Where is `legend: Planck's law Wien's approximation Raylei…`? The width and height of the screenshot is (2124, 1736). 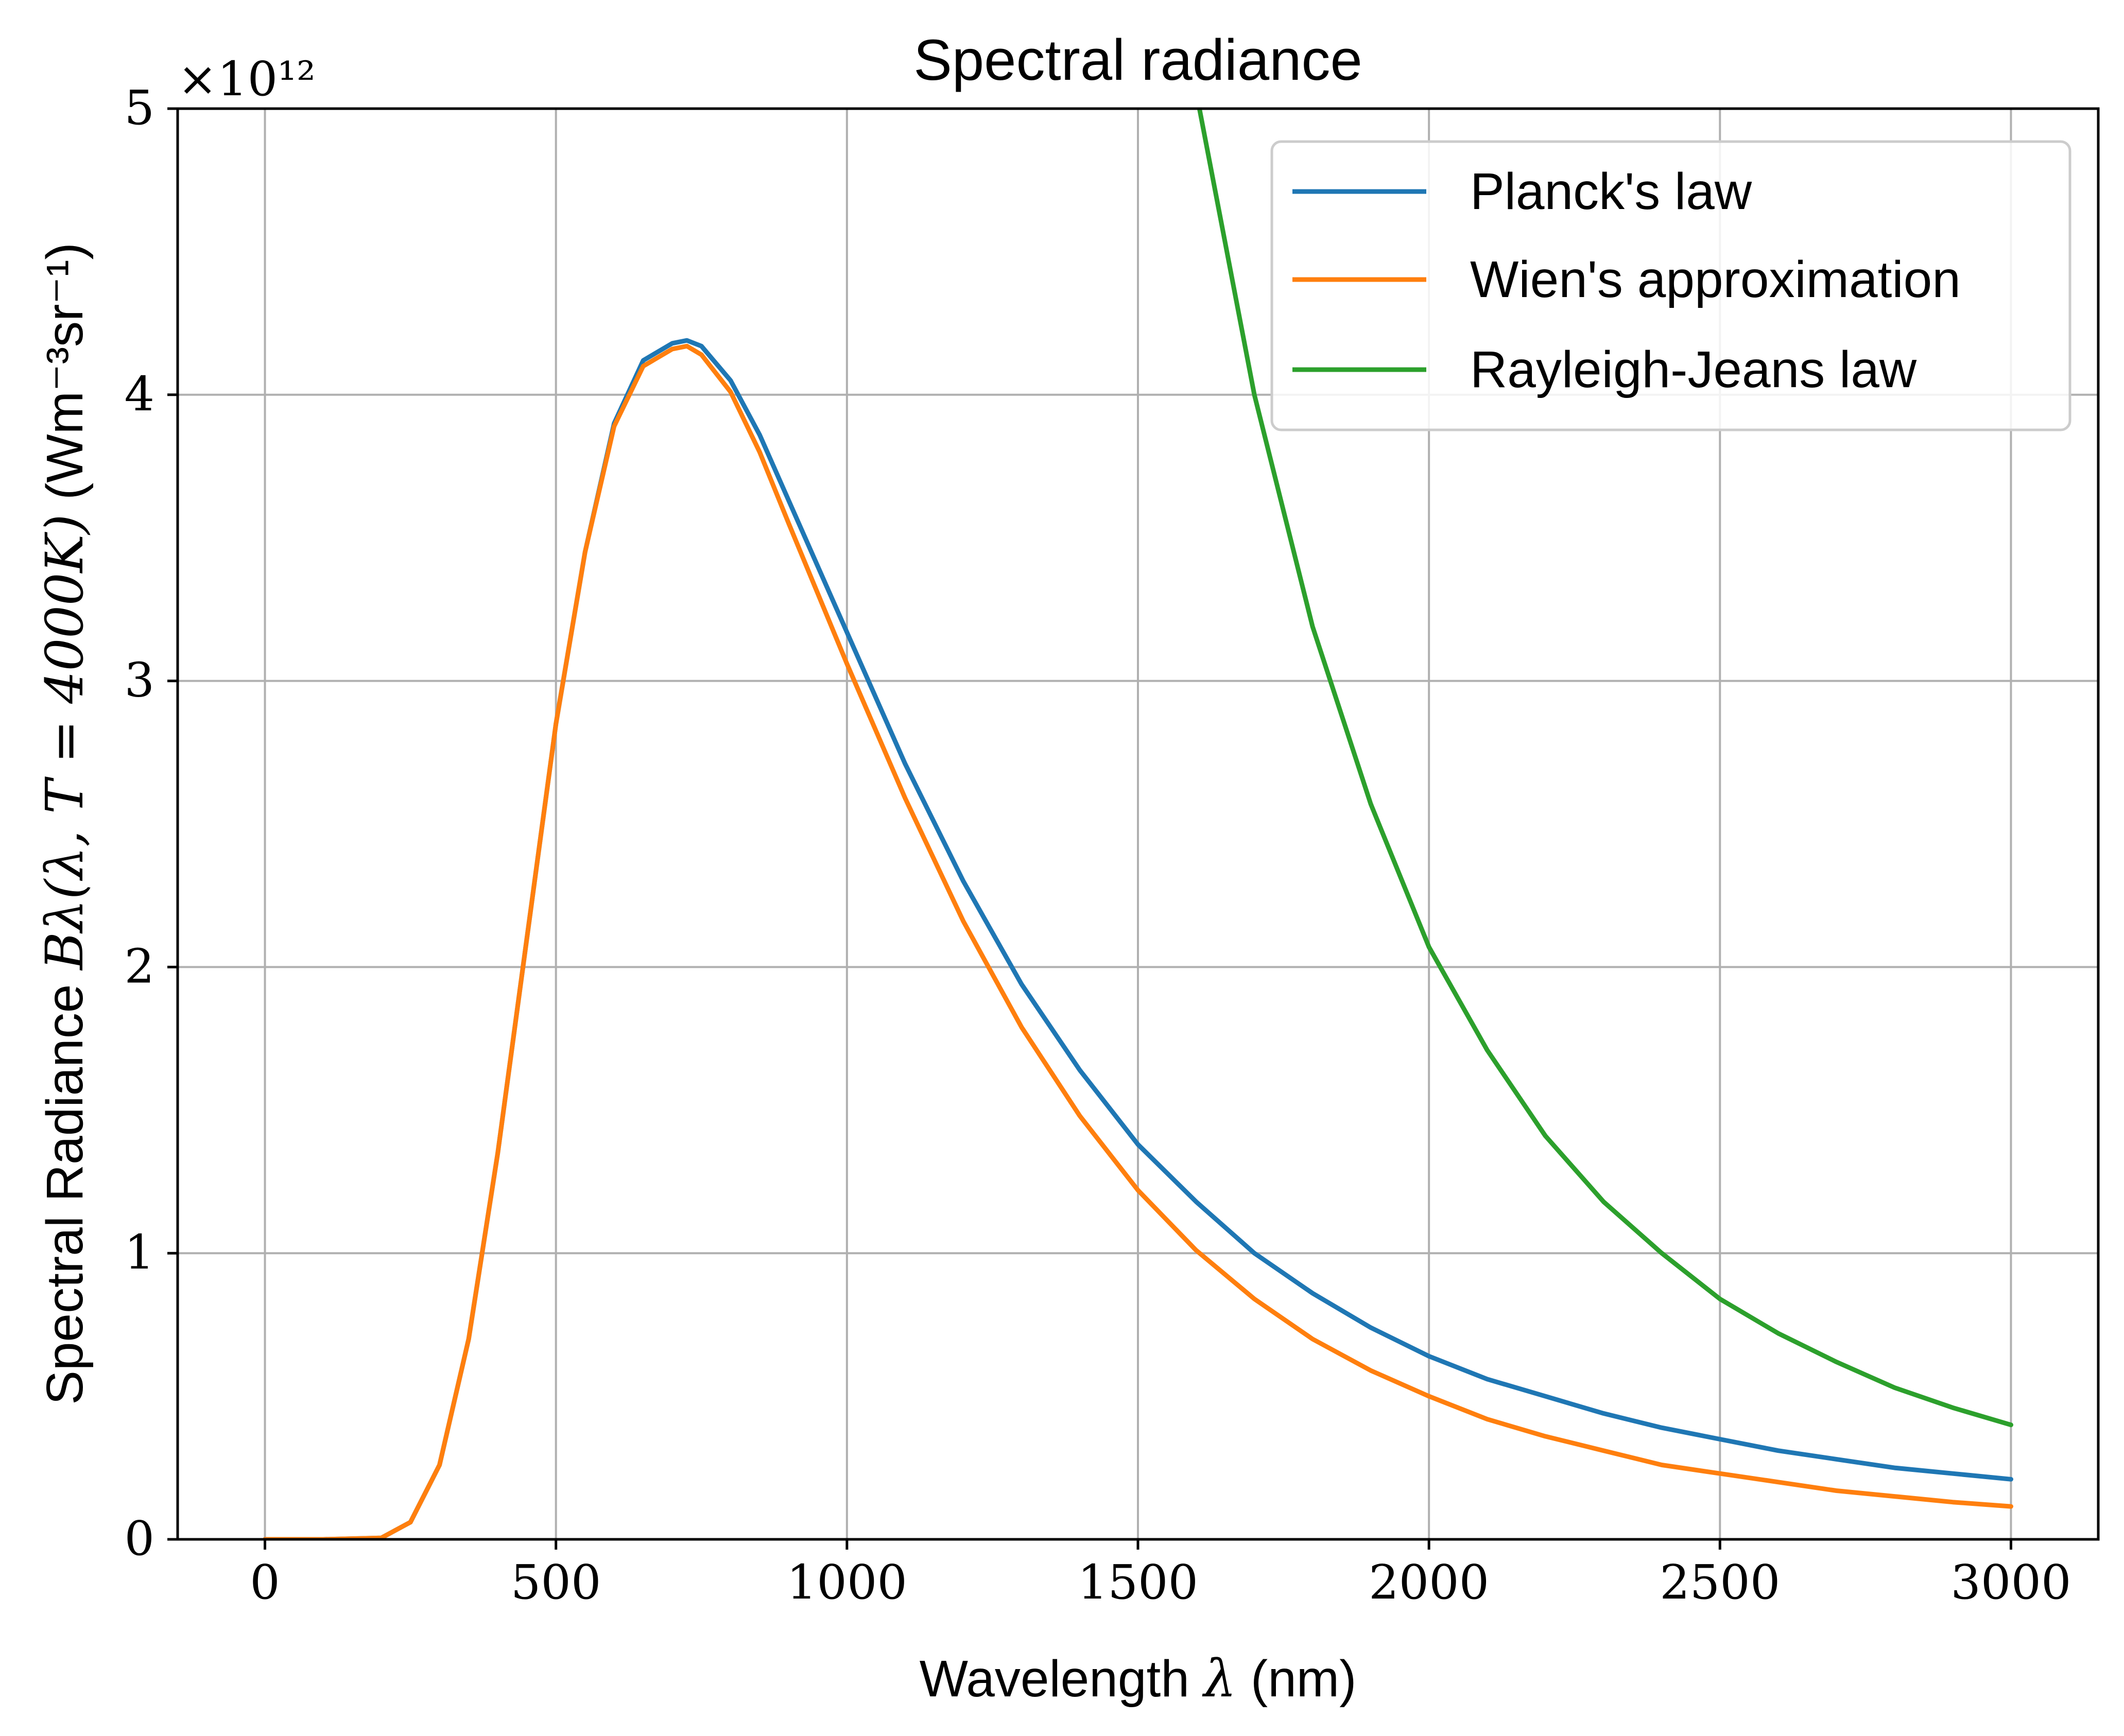 legend: Planck's law Wien's approximation Raylei… is located at coordinates (1670, 286).